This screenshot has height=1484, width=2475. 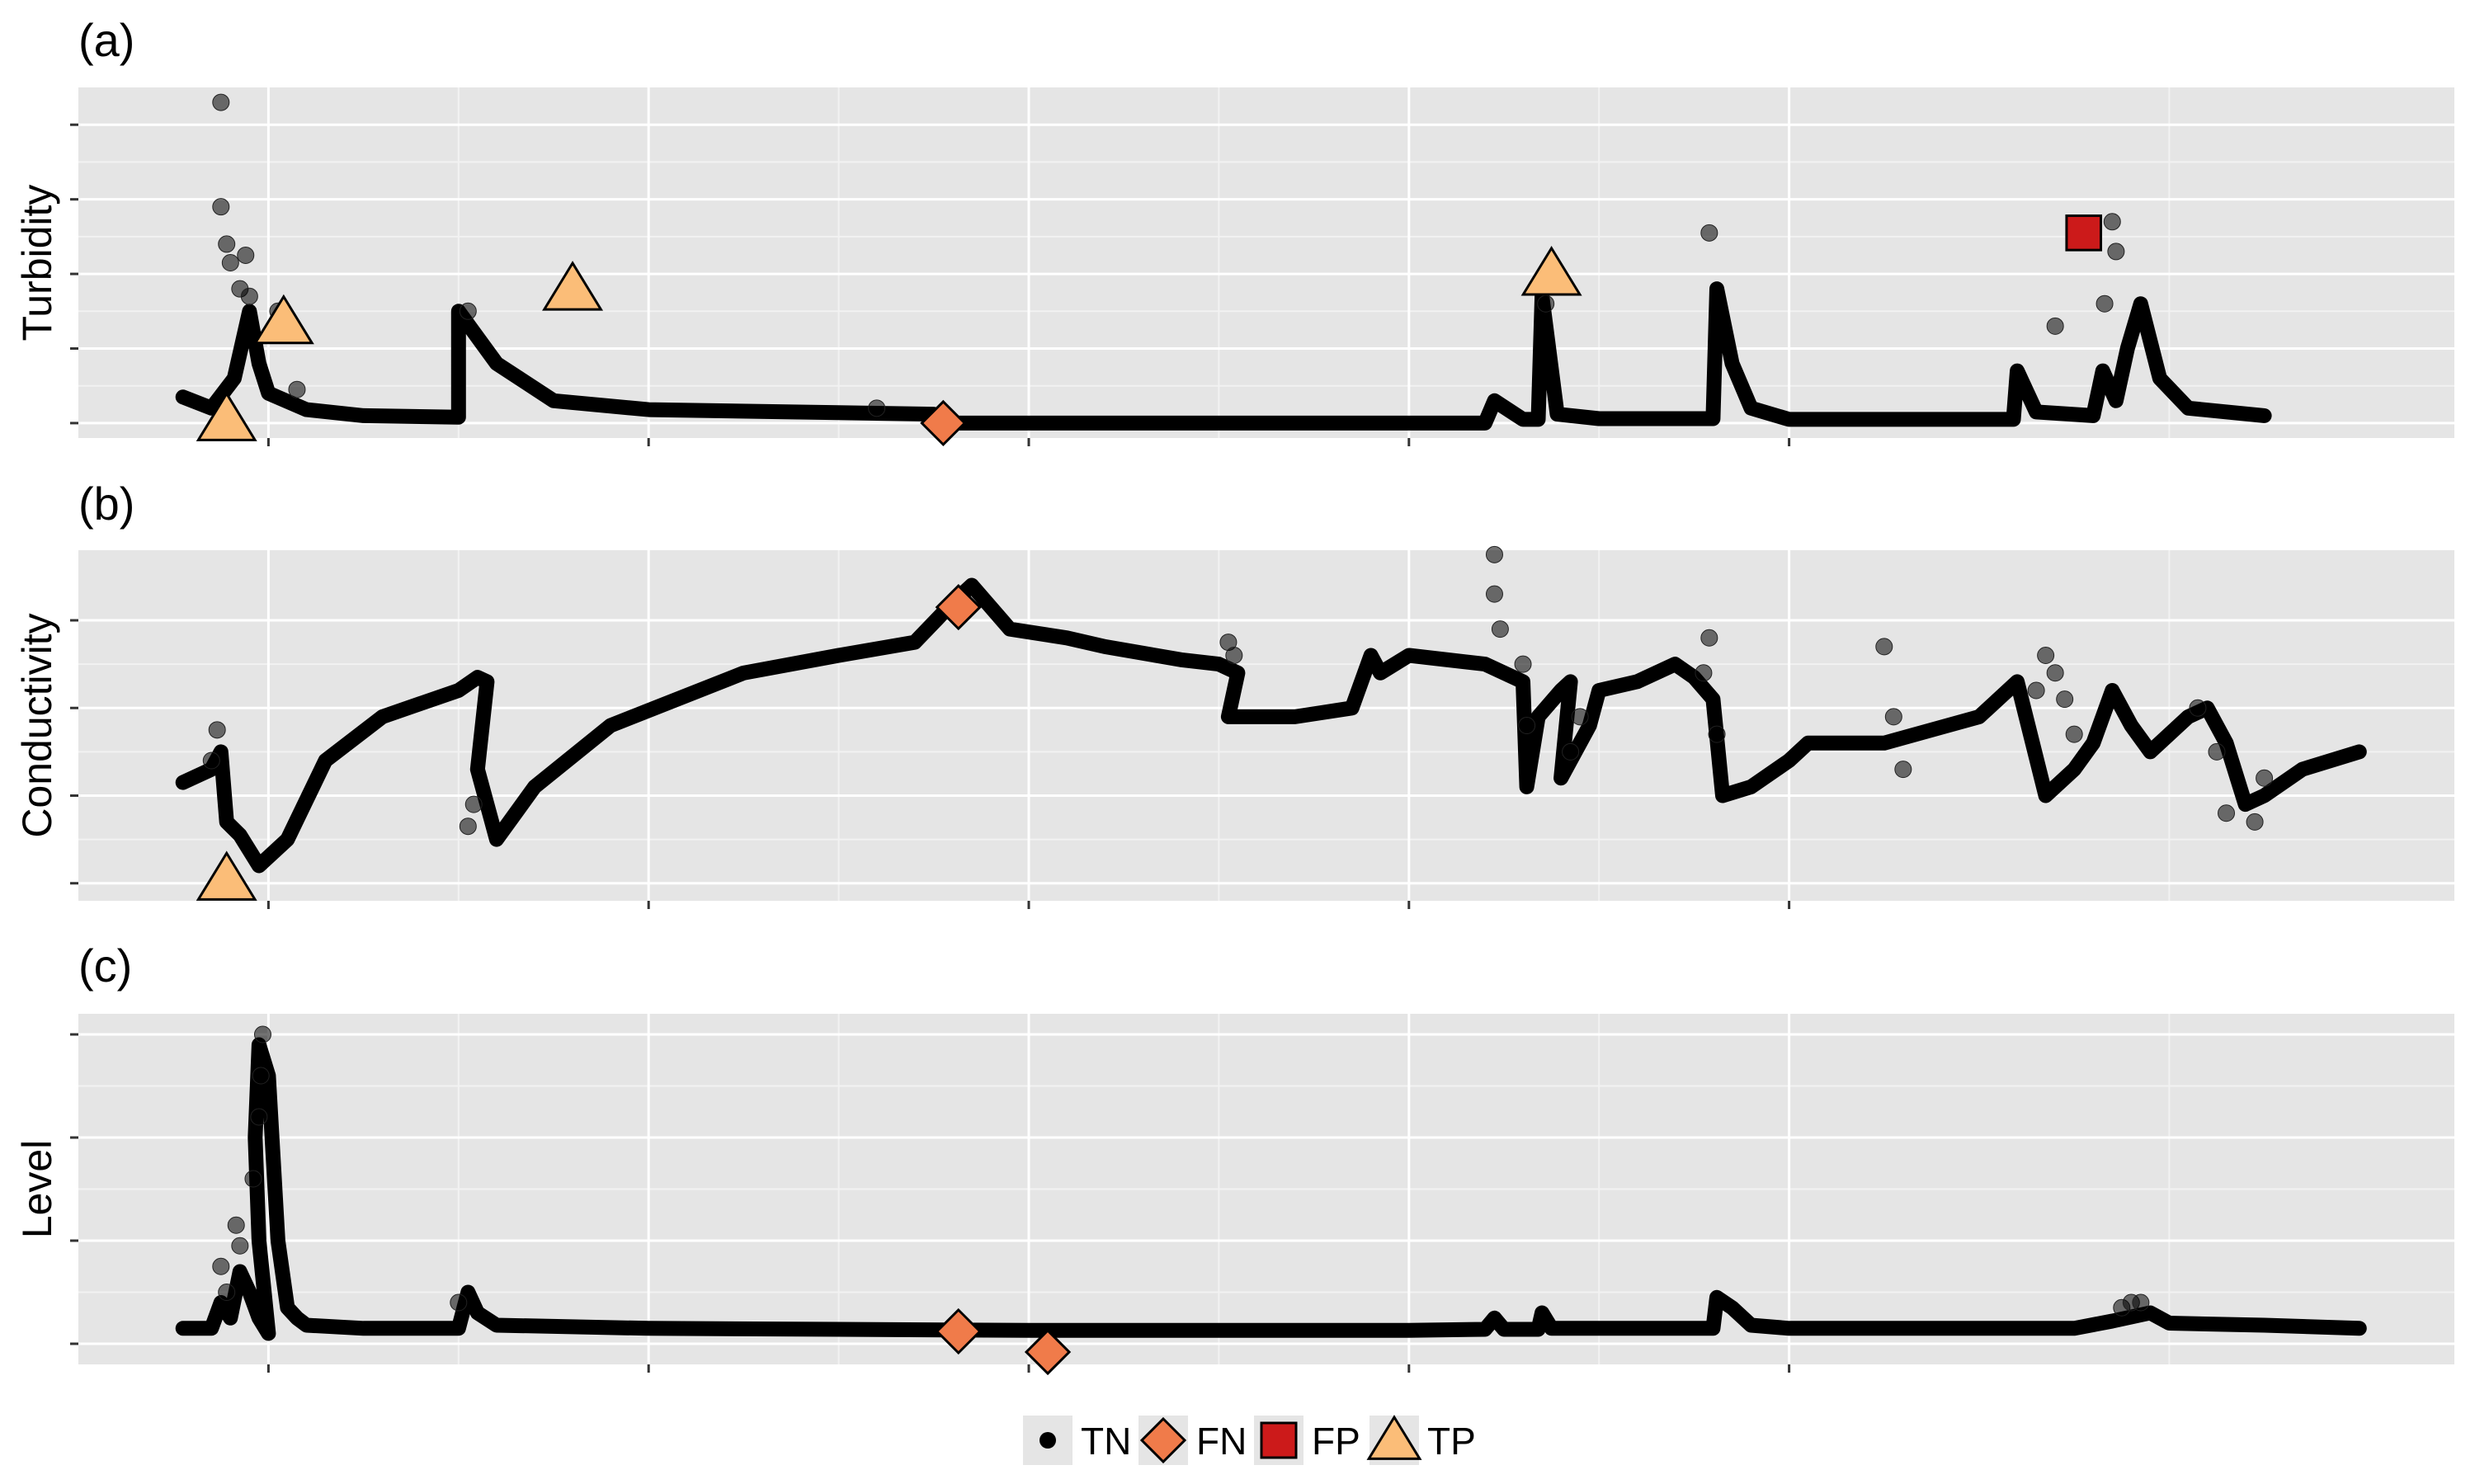 I want to click on legend-key-tp, so click(x=1394, y=1437).